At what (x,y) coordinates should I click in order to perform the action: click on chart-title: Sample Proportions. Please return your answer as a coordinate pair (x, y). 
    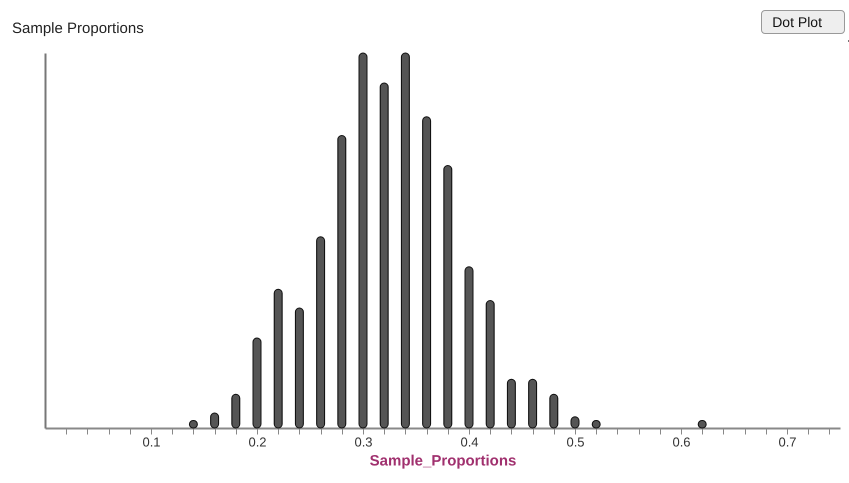
    Looking at the image, I should click on (78, 28).